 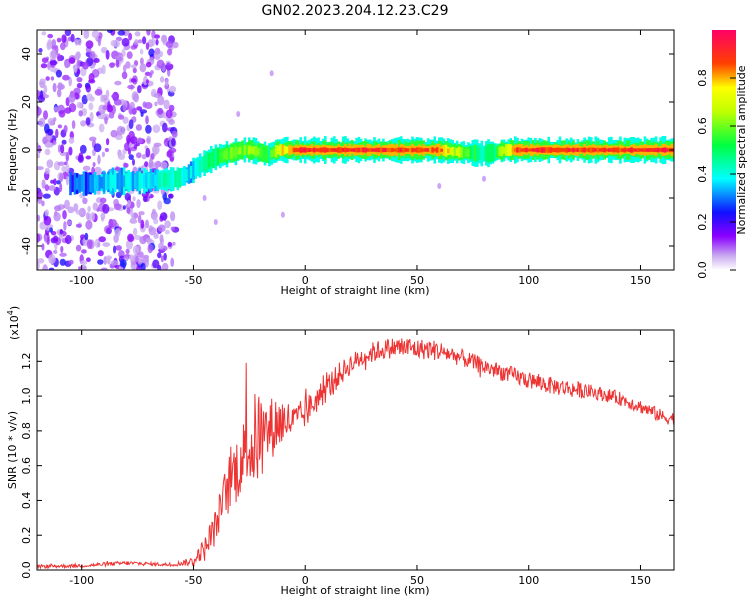 What do you see at coordinates (81, 580) in the screenshot?
I see `x-tick-label: -100` at bounding box center [81, 580].